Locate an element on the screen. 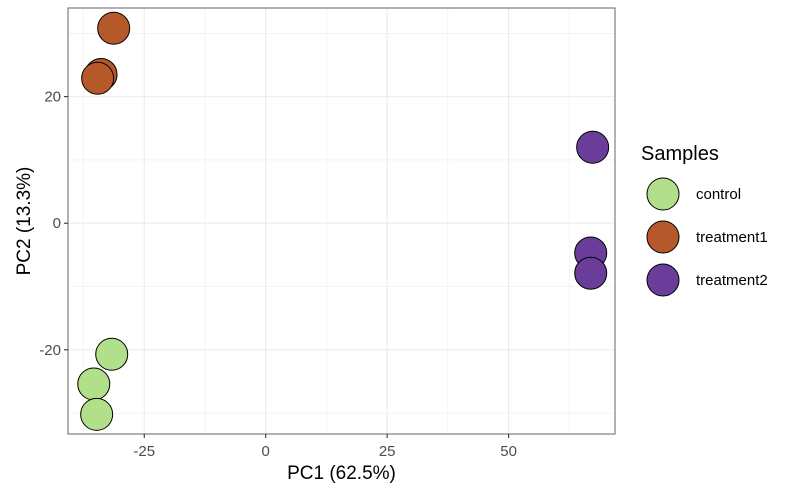 Image resolution: width=800 pixels, height=494 pixels. legend-label-control: control is located at coordinates (718, 194).